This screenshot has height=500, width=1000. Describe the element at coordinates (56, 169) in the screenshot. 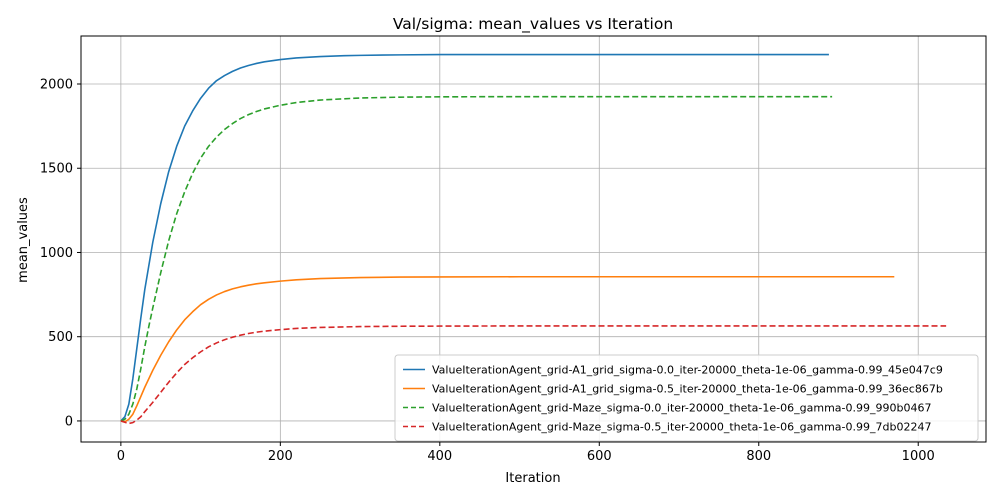

I see `y-tick-label: 1500` at that location.